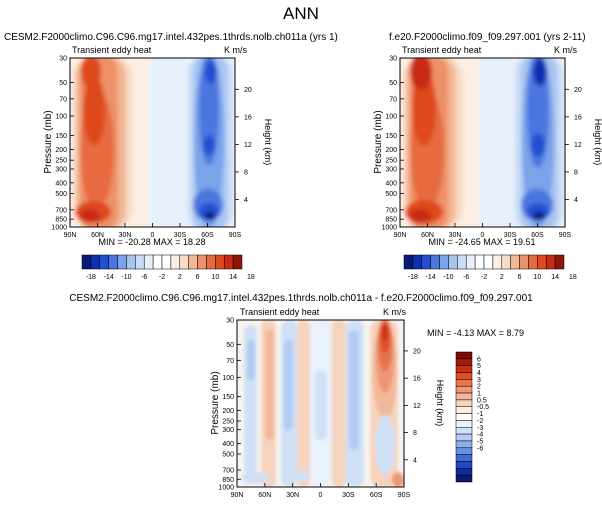  I want to click on panel-1-height-tick-label: 8, so click(246, 172).